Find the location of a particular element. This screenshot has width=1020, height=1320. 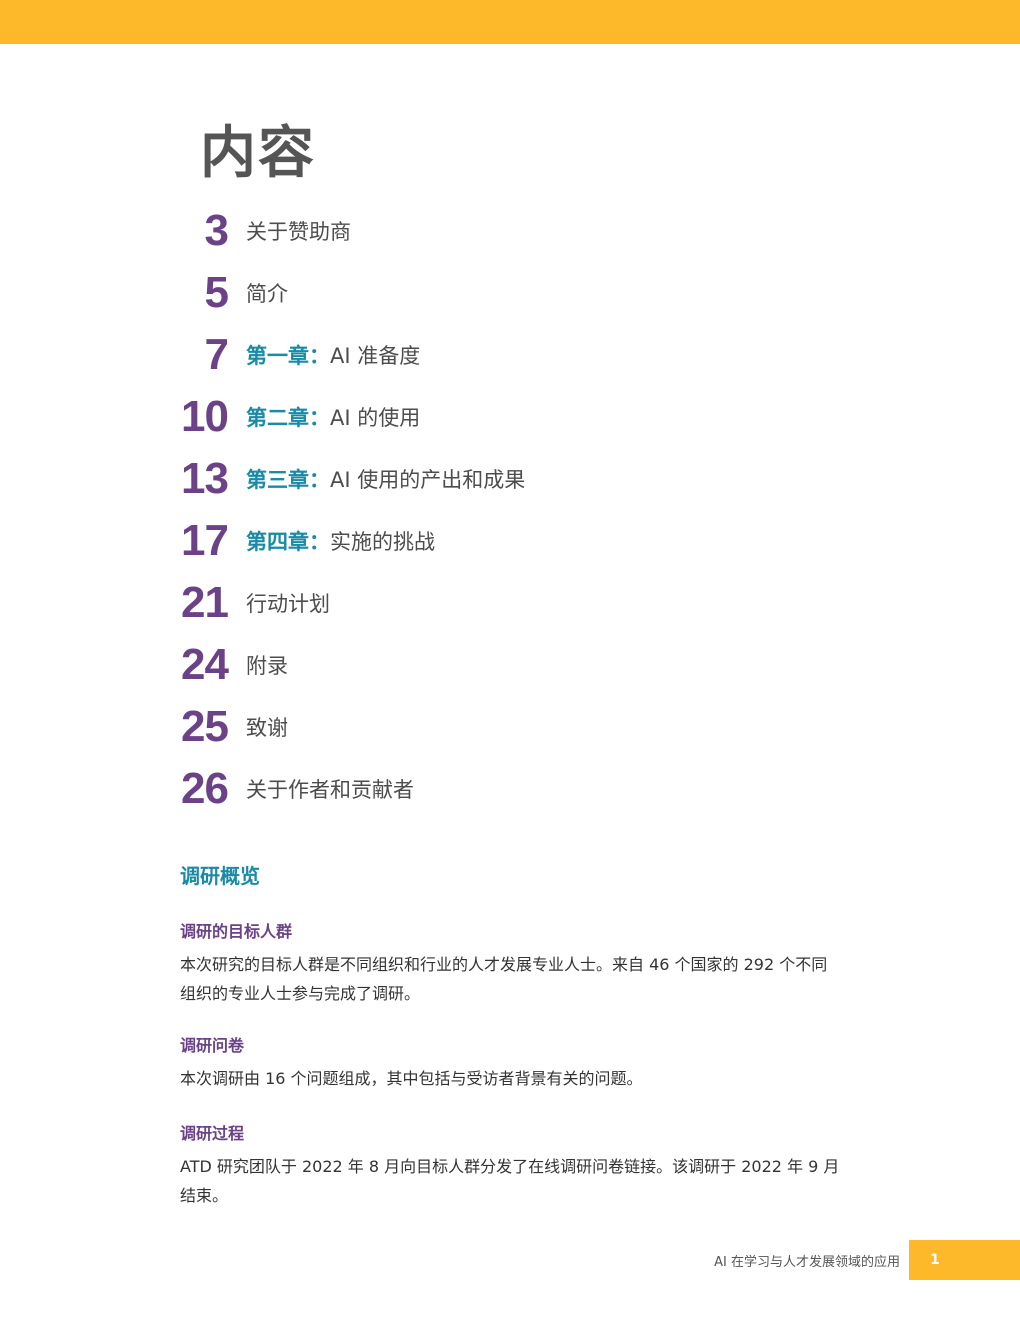

toc-page-number: 24 is located at coordinates (205, 664).